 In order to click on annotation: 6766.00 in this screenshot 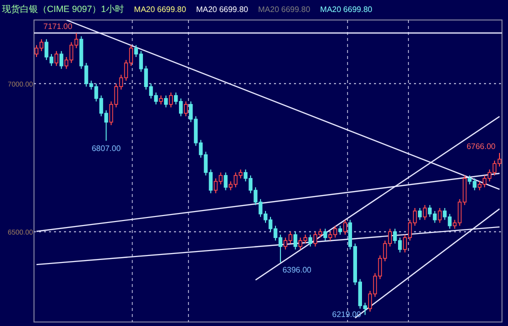, I will do `click(481, 146)`.